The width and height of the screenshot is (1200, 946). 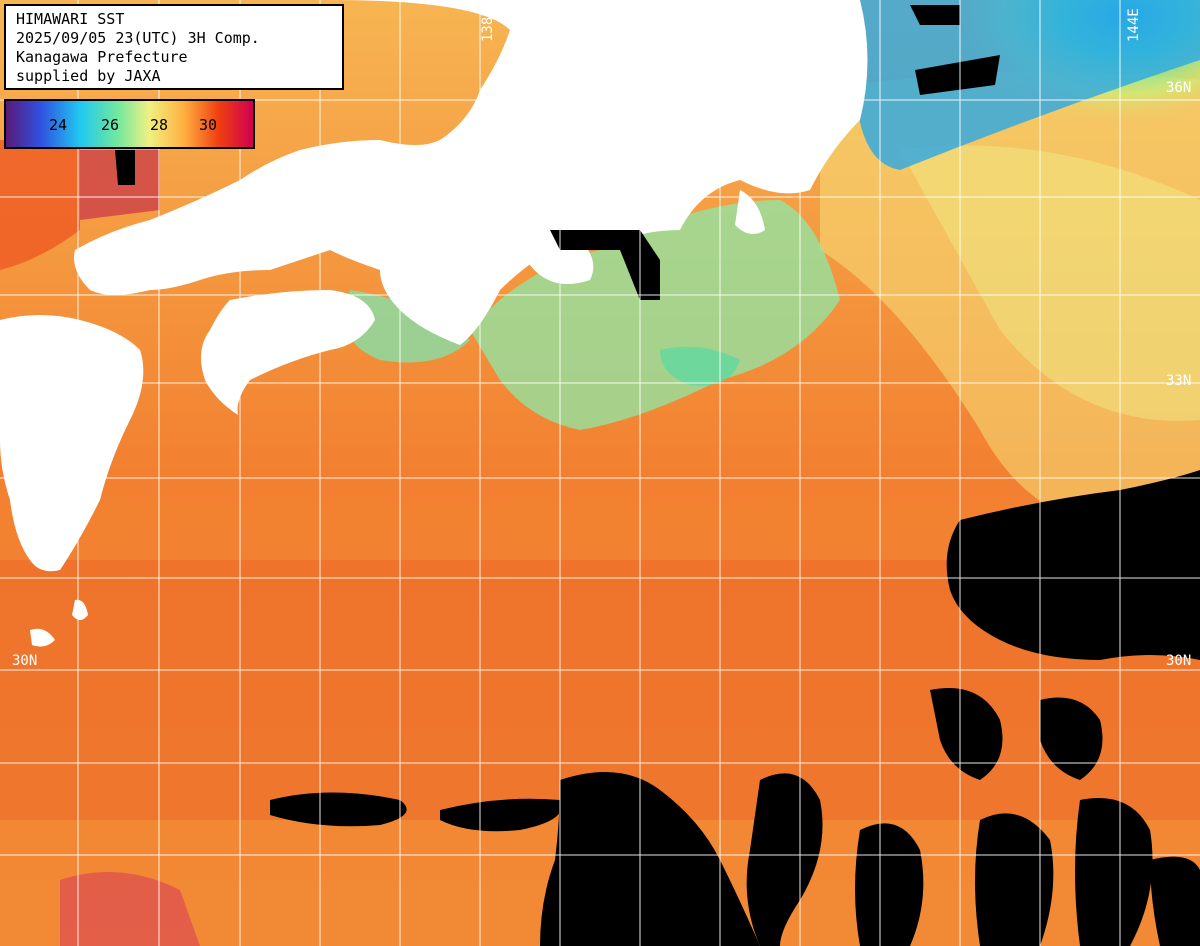 What do you see at coordinates (58, 125) in the screenshot?
I see `legend-label-24: 24` at bounding box center [58, 125].